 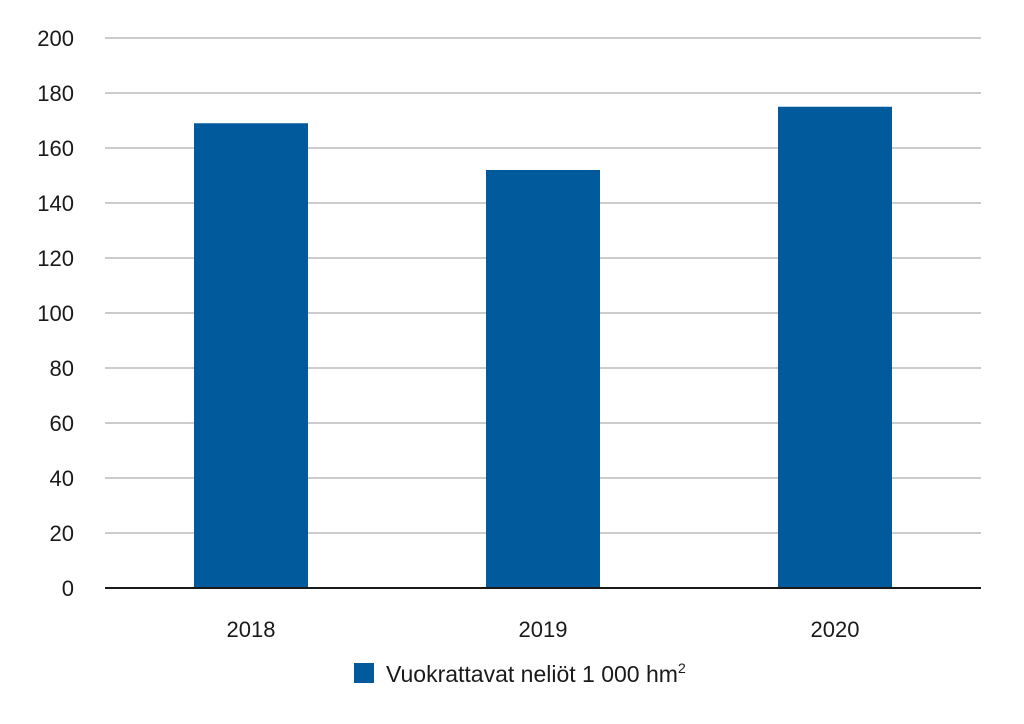 I want to click on legend-label-text: Vuokrattavat neliöt 1 000 hm, so click(x=532, y=674).